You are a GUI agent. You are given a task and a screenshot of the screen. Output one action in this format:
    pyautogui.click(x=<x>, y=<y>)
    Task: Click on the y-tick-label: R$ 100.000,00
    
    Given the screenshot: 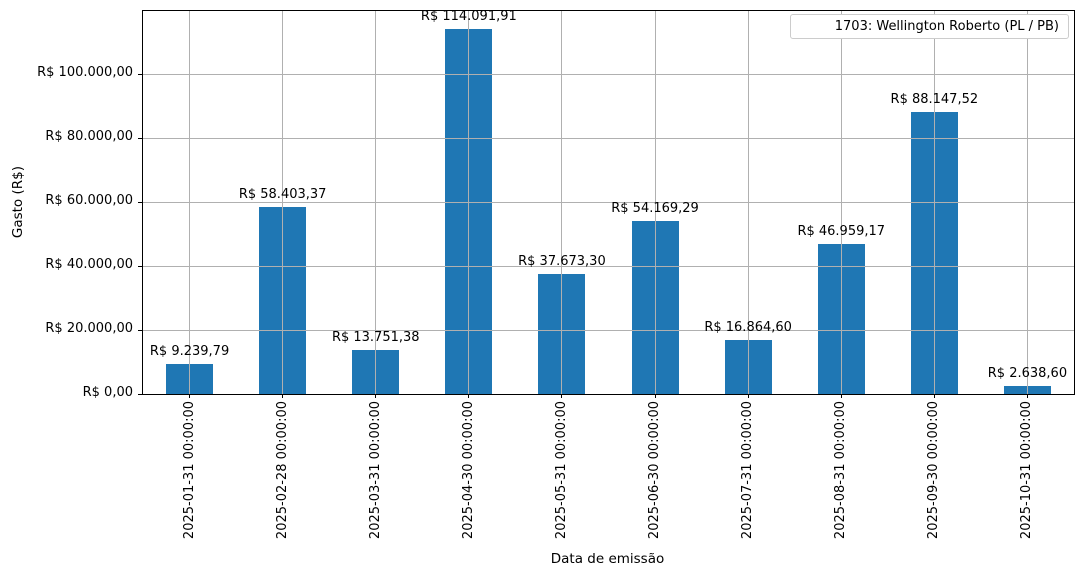 What is the action you would take?
    pyautogui.click(x=85, y=73)
    